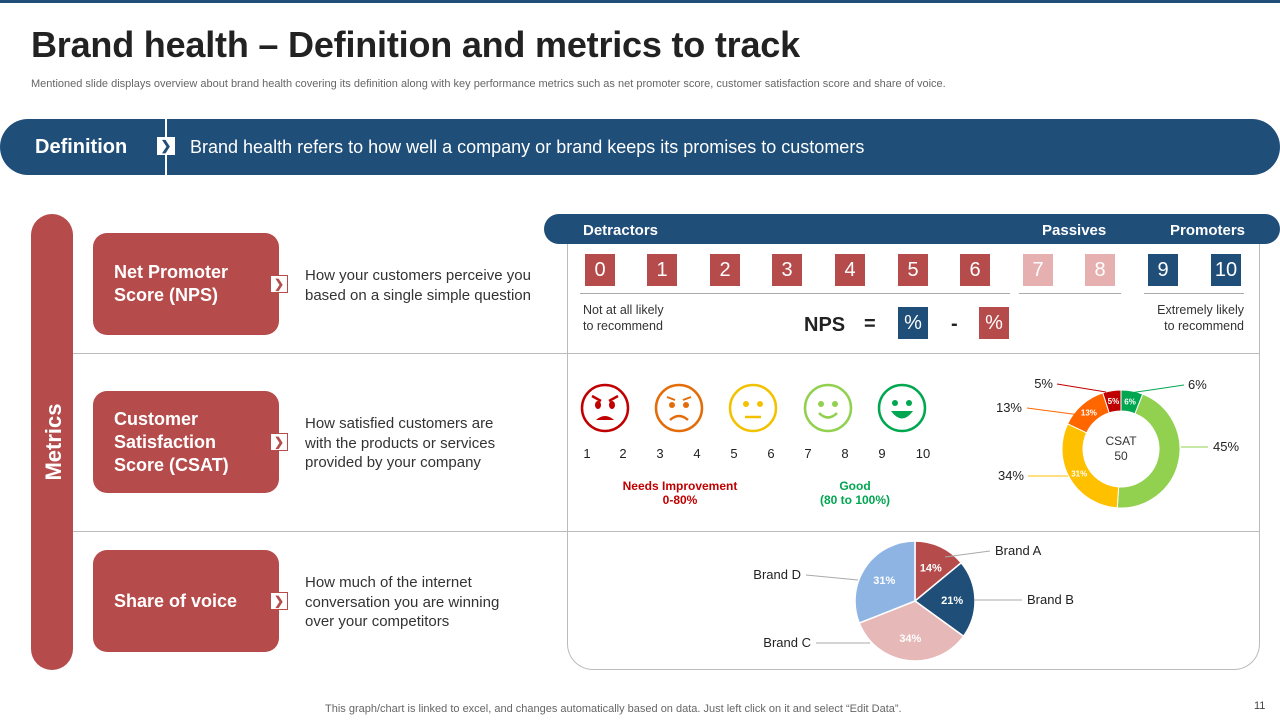 This screenshot has height=720, width=1280. What do you see at coordinates (777, 574) in the screenshot?
I see `pie-category-label: Brand D` at bounding box center [777, 574].